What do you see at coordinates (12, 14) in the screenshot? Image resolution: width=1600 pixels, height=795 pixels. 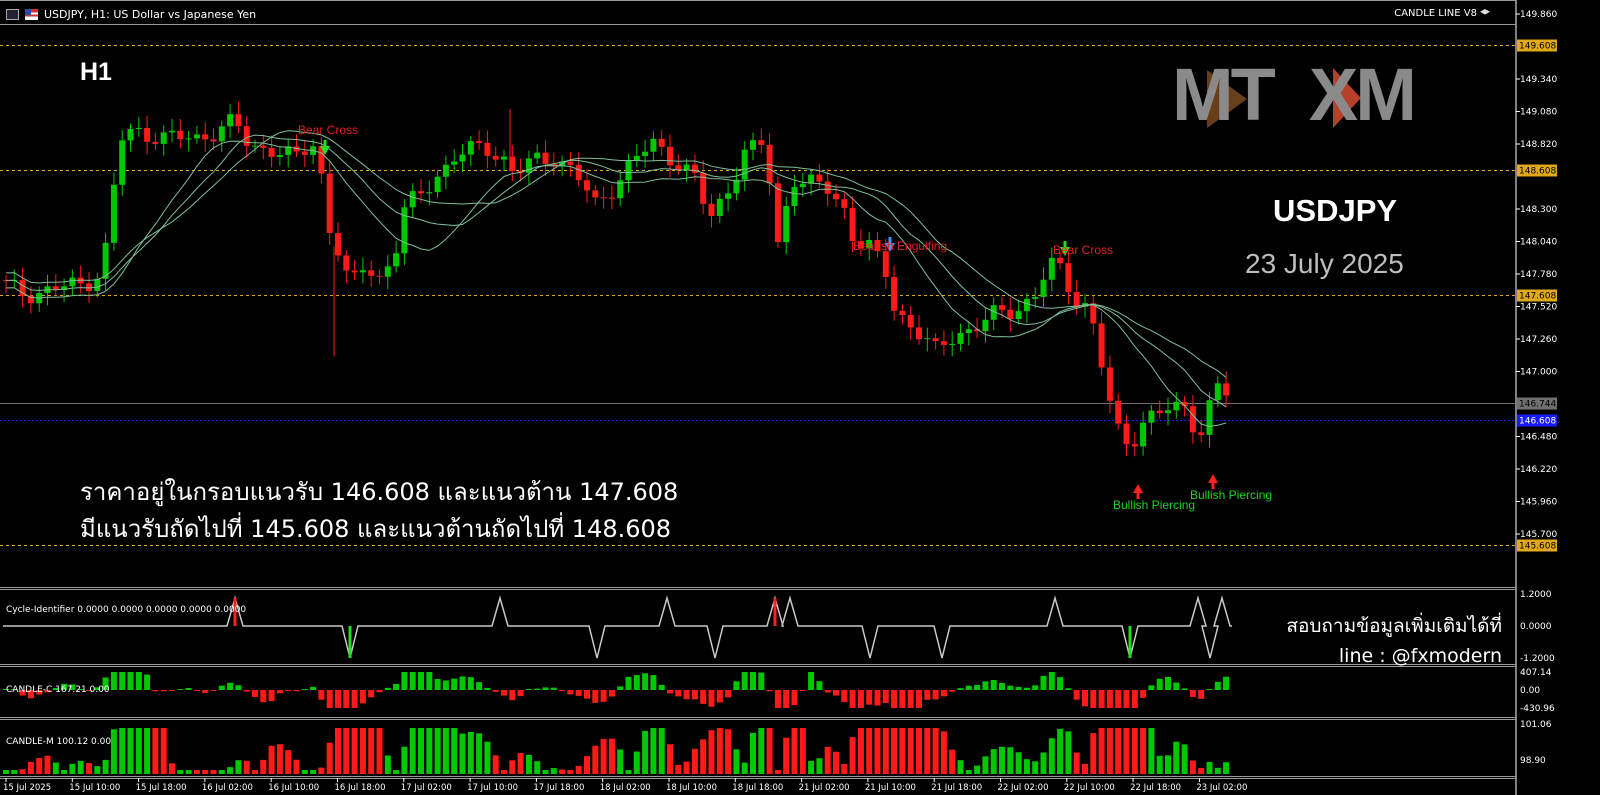 I see `chart-window-icon` at bounding box center [12, 14].